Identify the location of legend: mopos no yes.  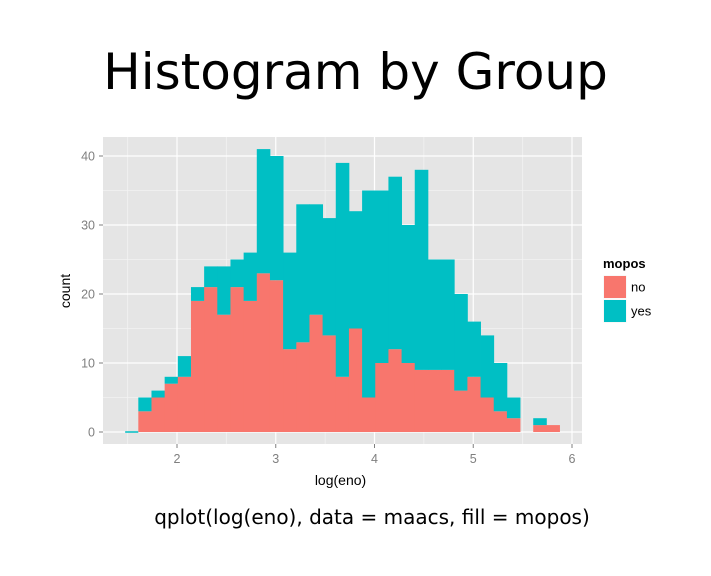
(627, 290).